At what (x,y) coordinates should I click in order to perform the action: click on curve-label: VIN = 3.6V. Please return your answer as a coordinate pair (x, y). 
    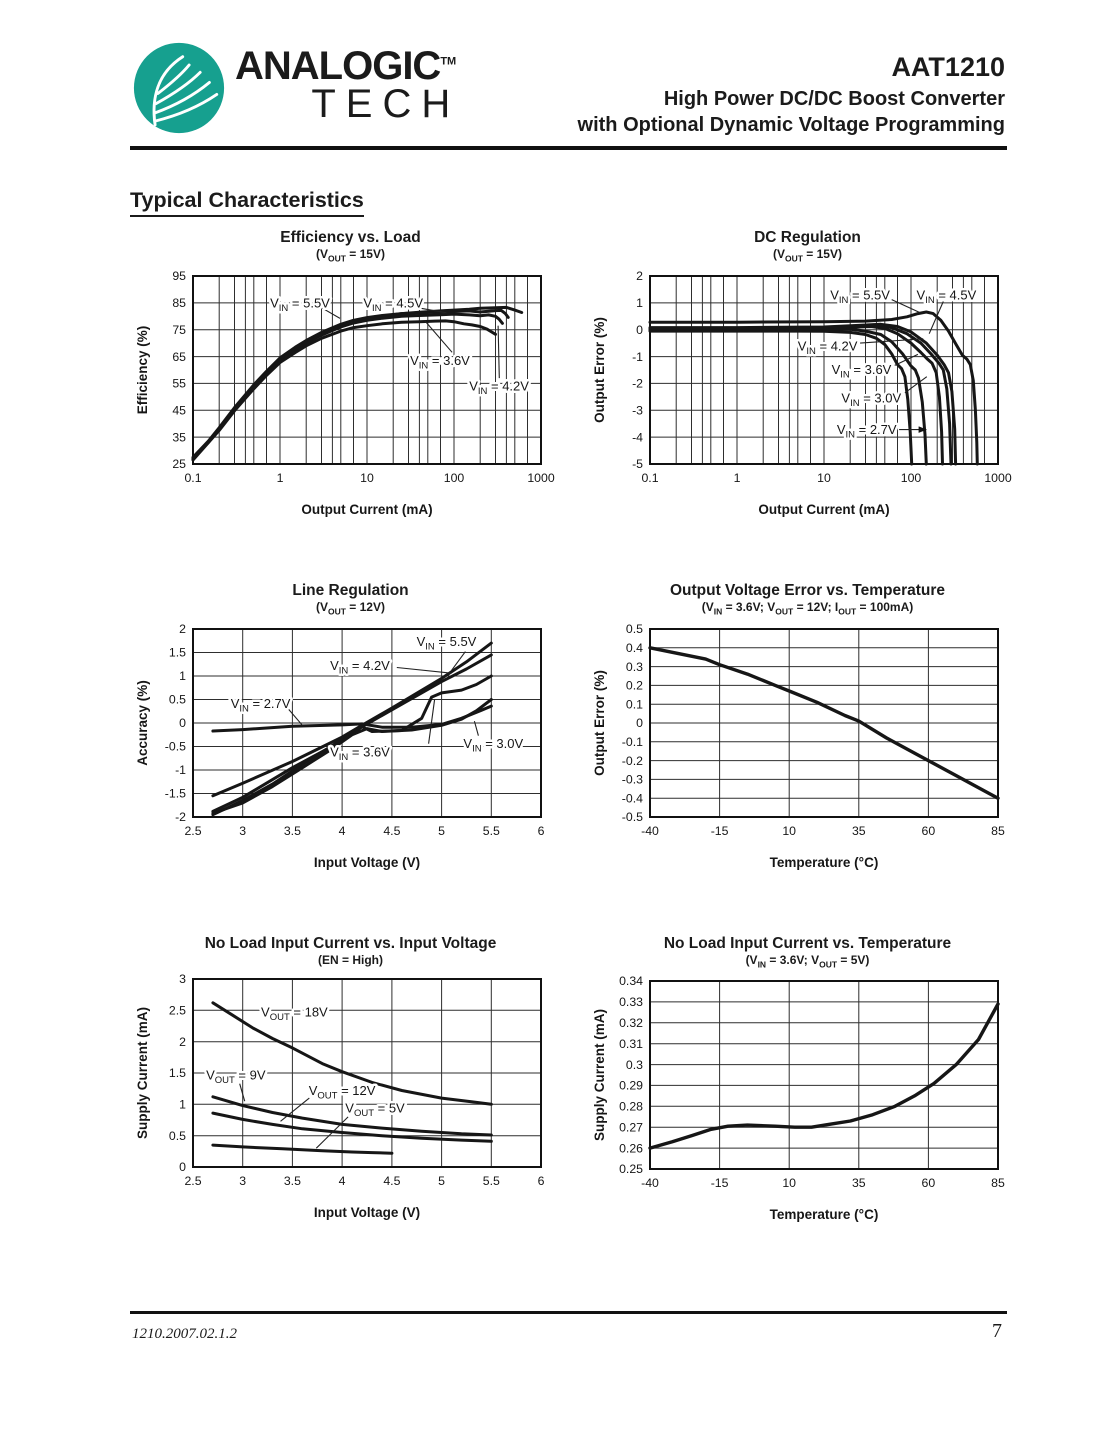
    Looking at the image, I should click on (440, 362).